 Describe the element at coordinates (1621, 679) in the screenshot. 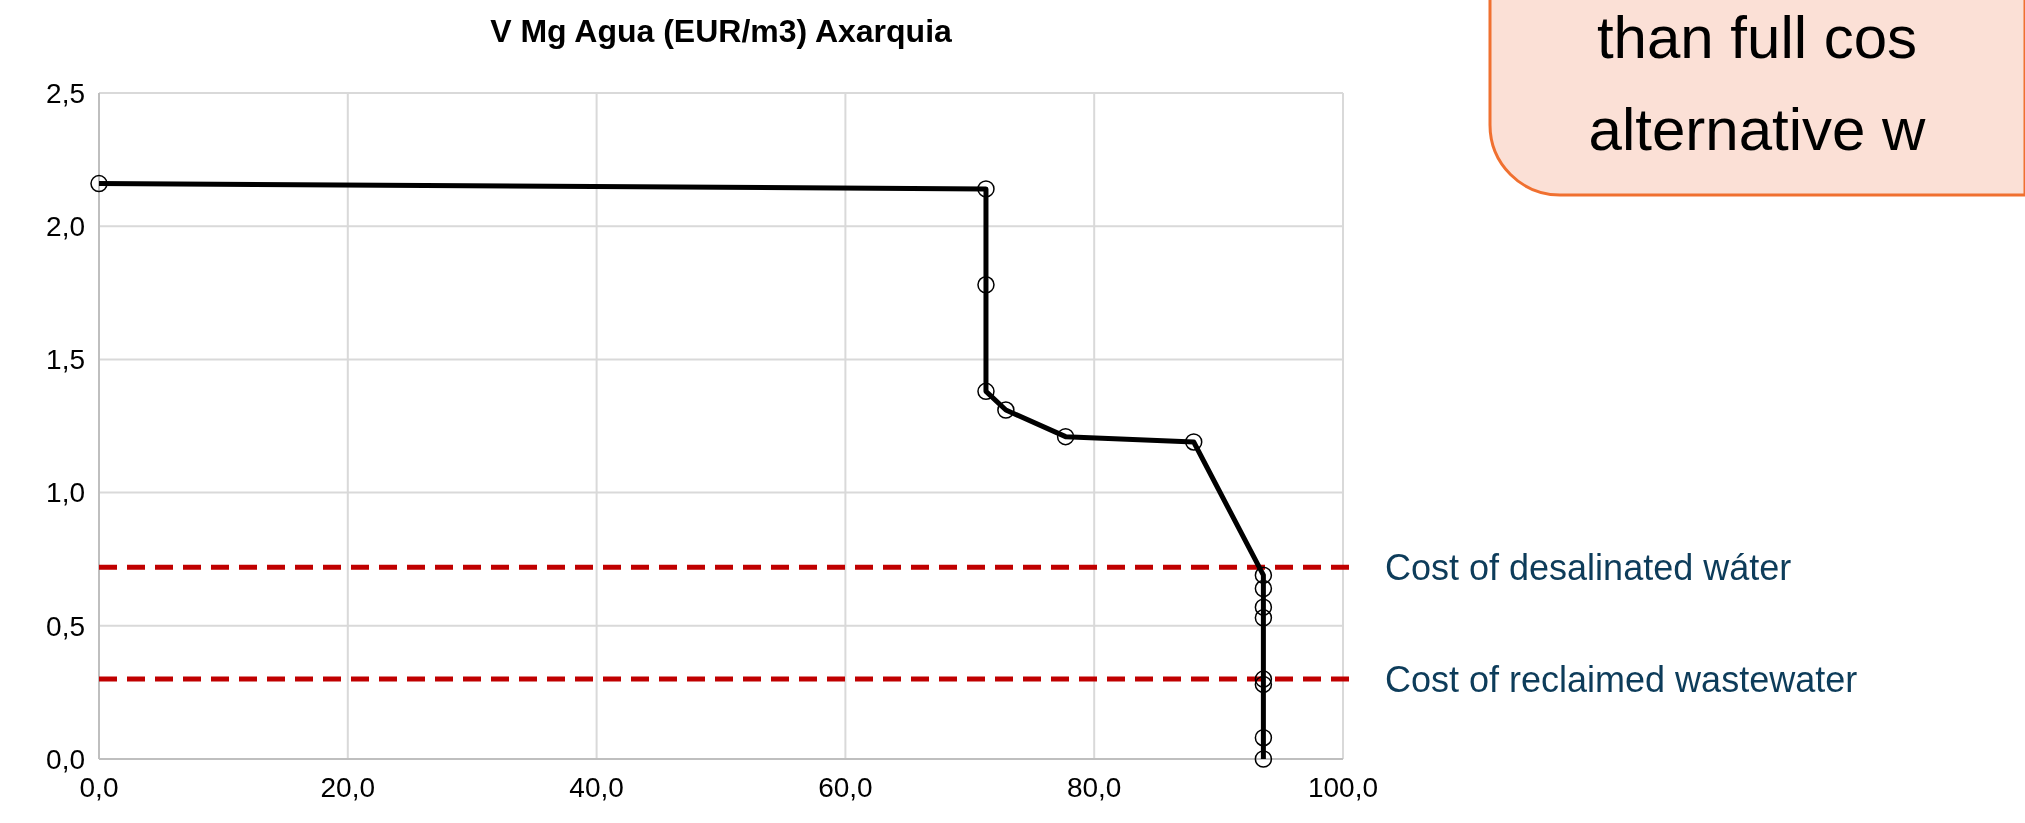

I see `ref-line-label: Cost of reclaimed wastewater` at that location.